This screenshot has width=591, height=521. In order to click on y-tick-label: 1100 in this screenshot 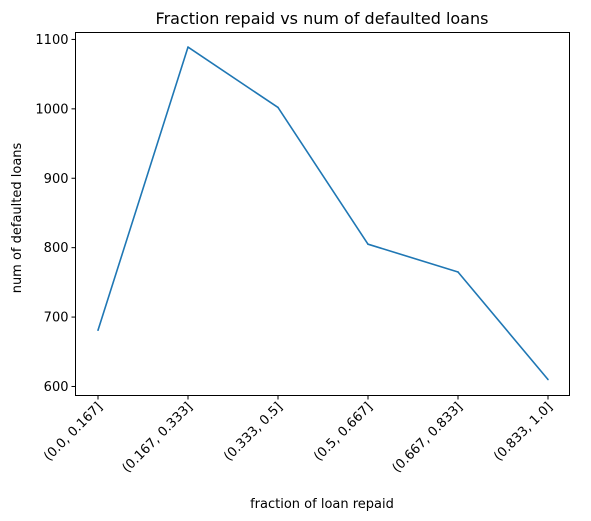, I will do `click(51, 40)`.